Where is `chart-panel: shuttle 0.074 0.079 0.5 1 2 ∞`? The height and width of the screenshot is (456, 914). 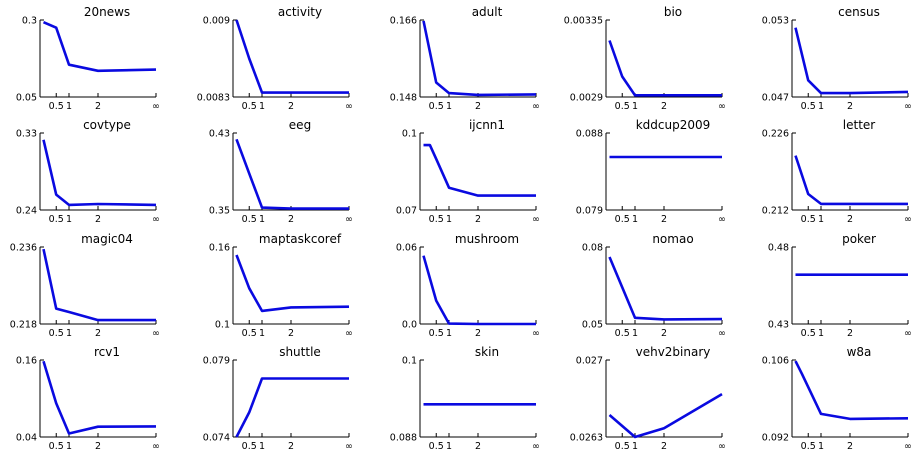
chart-panel: shuttle 0.074 0.079 0.5 1 2 ∞ is located at coordinates (278, 398).